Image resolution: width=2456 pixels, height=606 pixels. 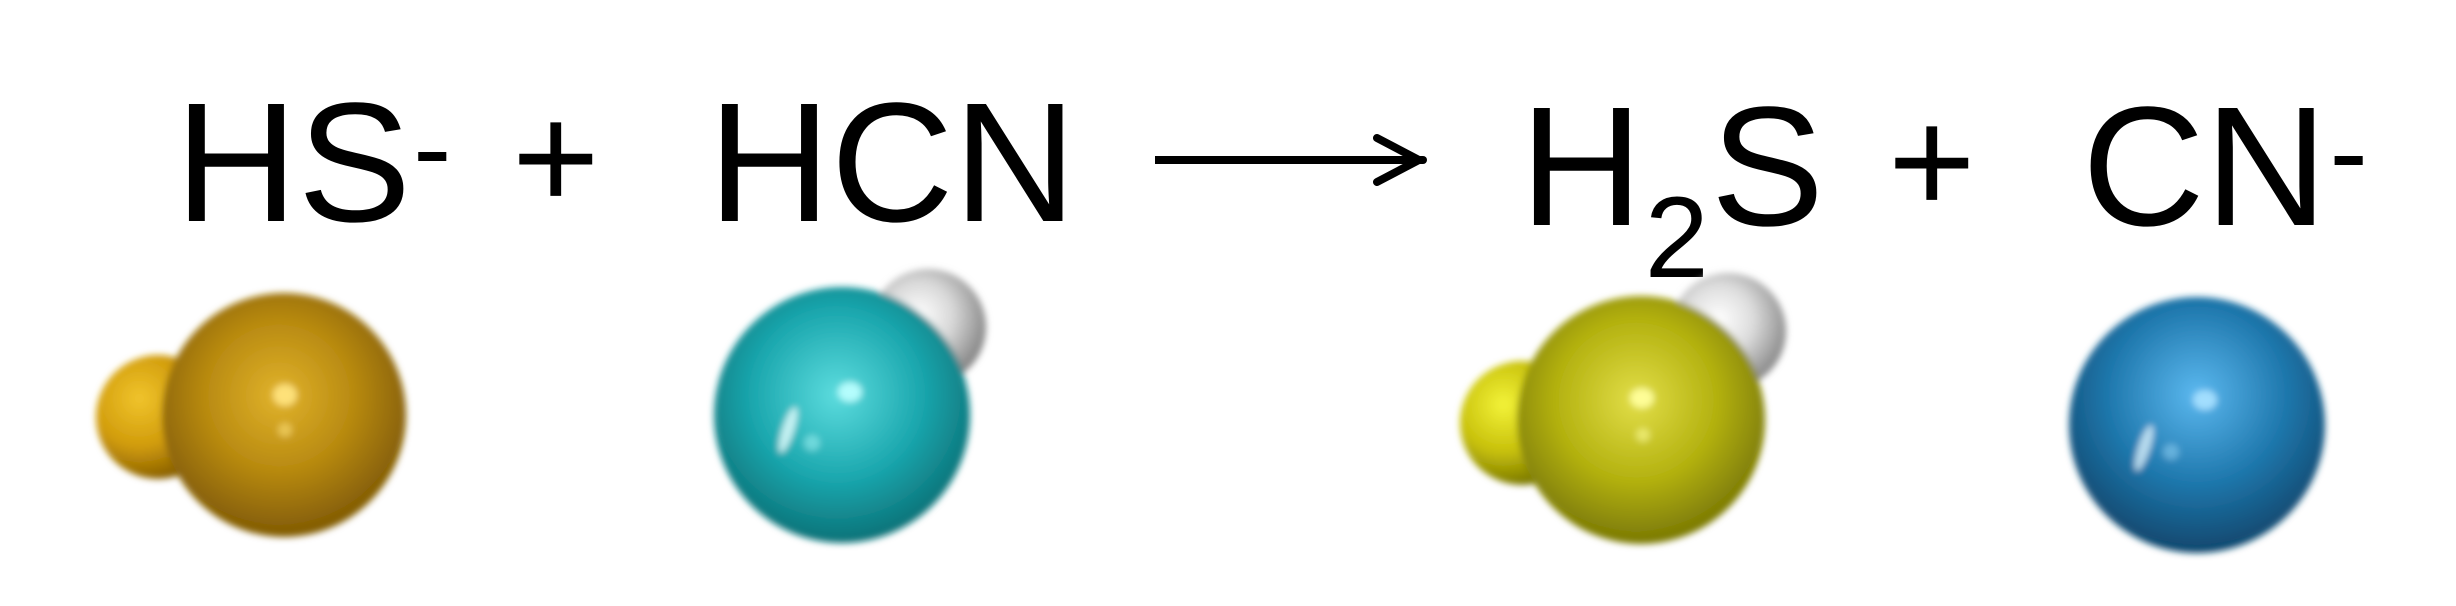 I want to click on formula-cn-base: CN, so click(x=2205, y=167).